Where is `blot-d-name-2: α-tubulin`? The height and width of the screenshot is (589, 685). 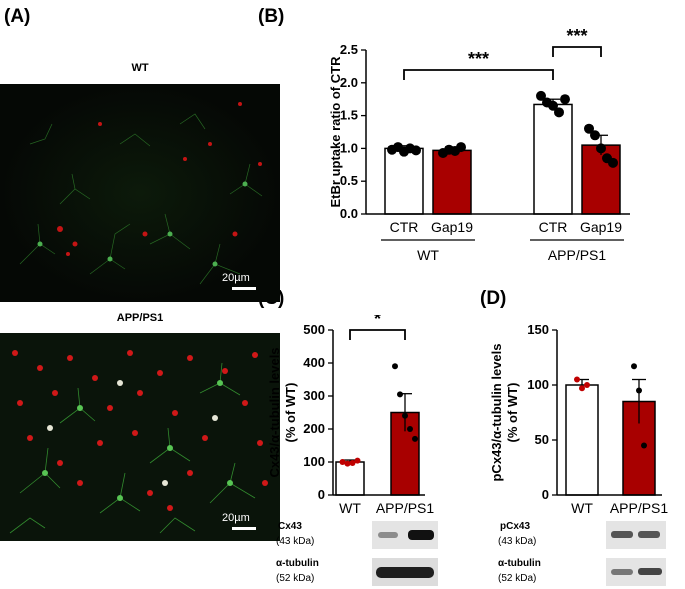
blot-d-name-2: α-tubulin is located at coordinates (519, 563).